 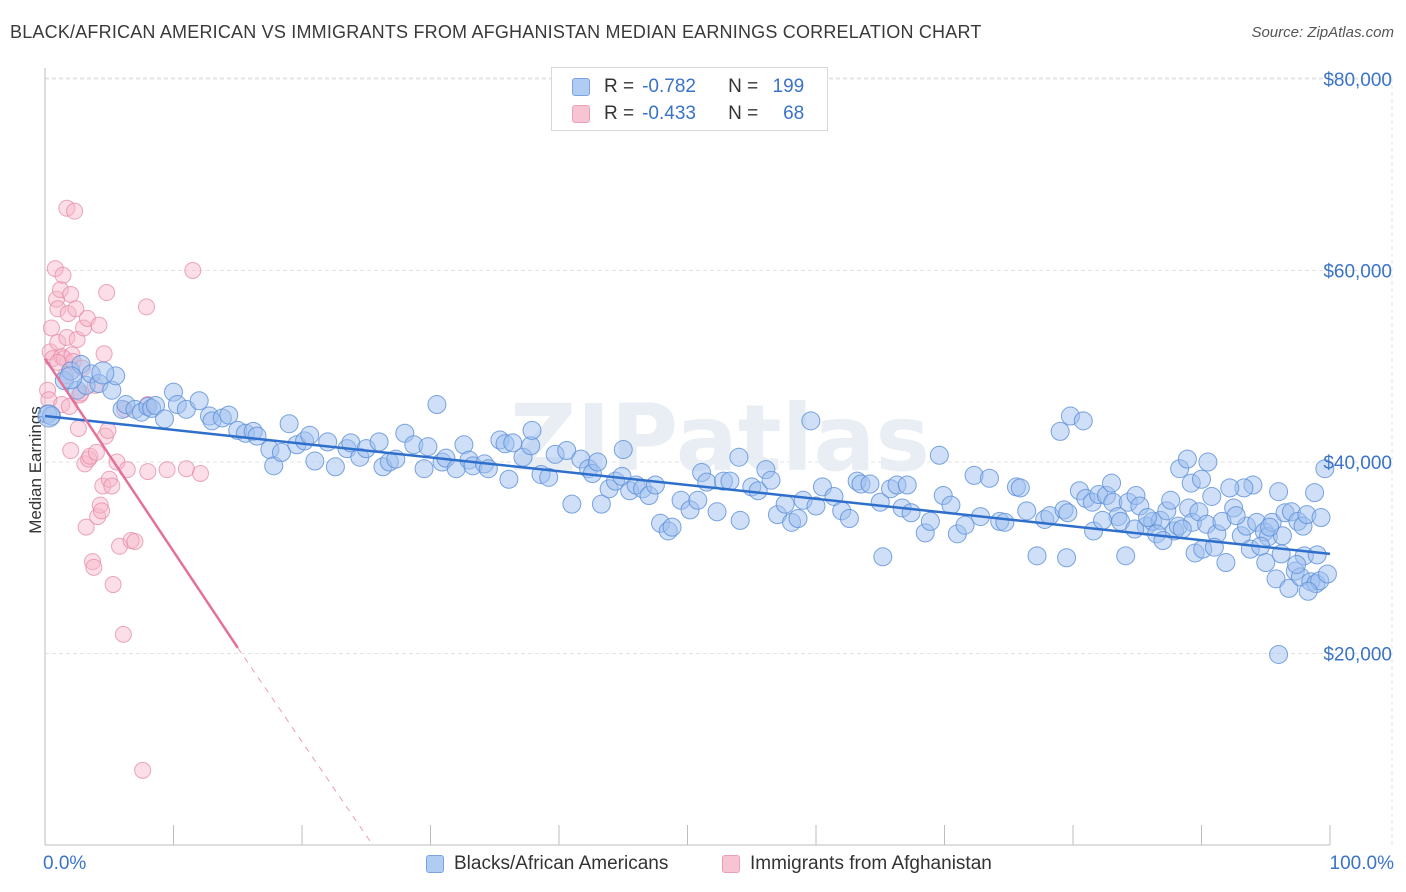 What do you see at coordinates (561, 863) in the screenshot?
I see `bottom-legend-label-blue: Blacks/African Americans` at bounding box center [561, 863].